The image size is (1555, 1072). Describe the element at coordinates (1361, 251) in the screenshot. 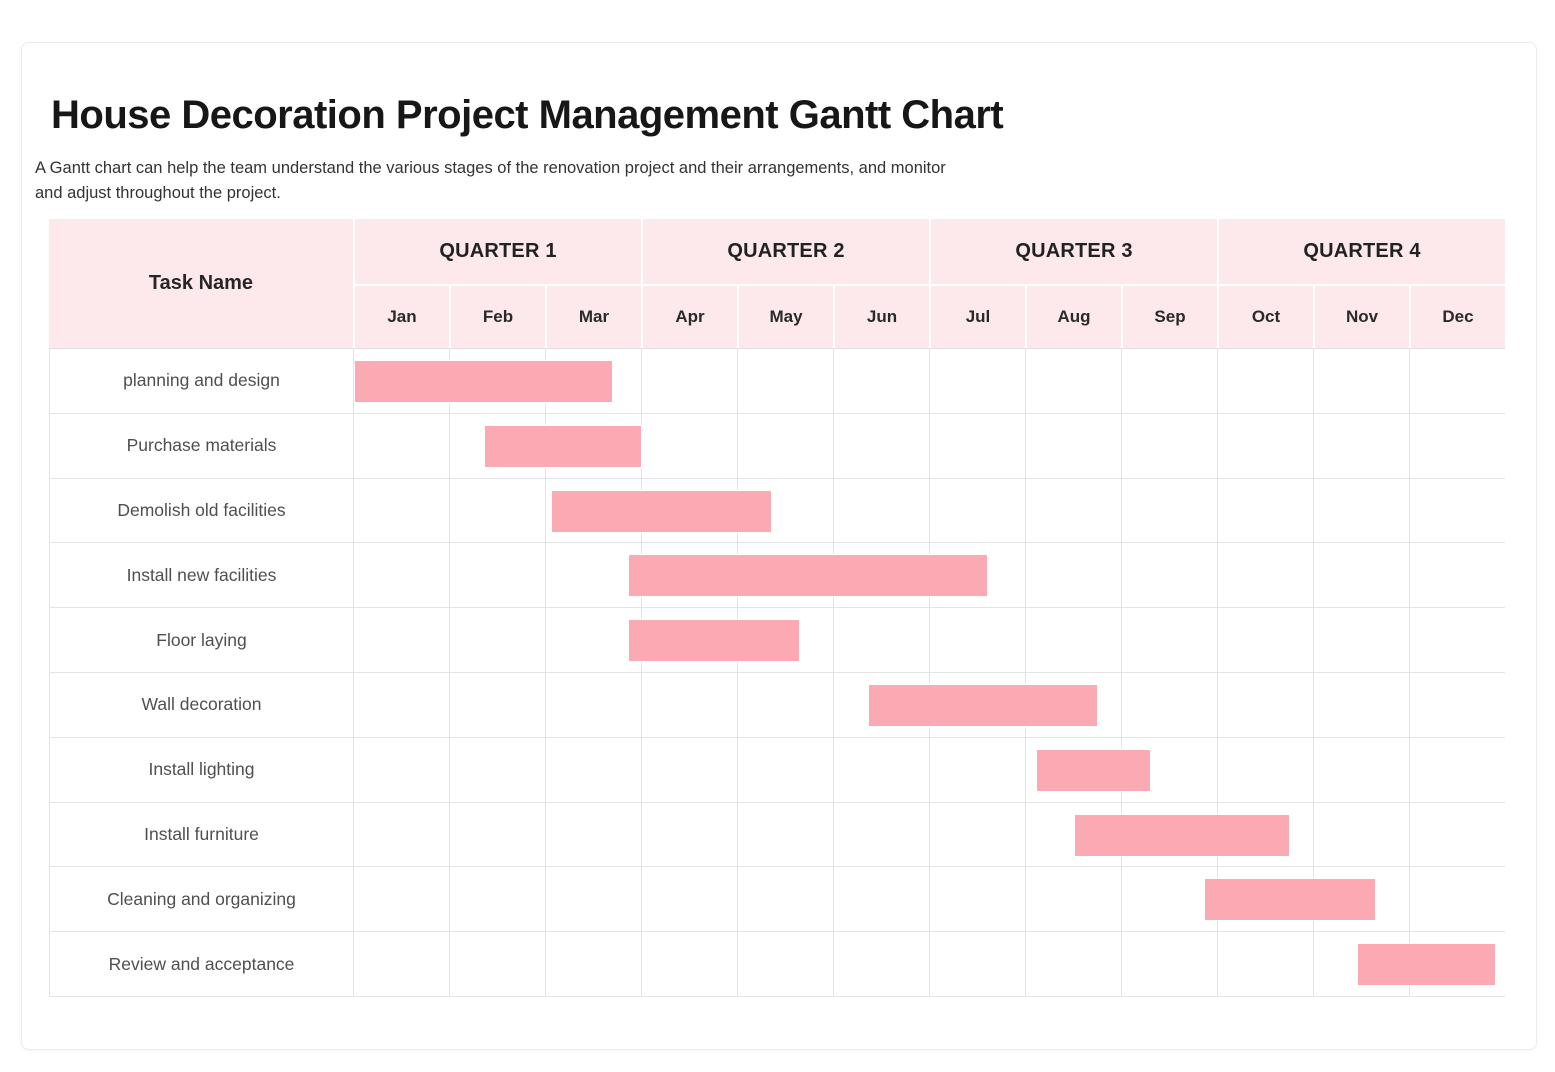

I see `quarter-header-4: QUARTER 4` at that location.